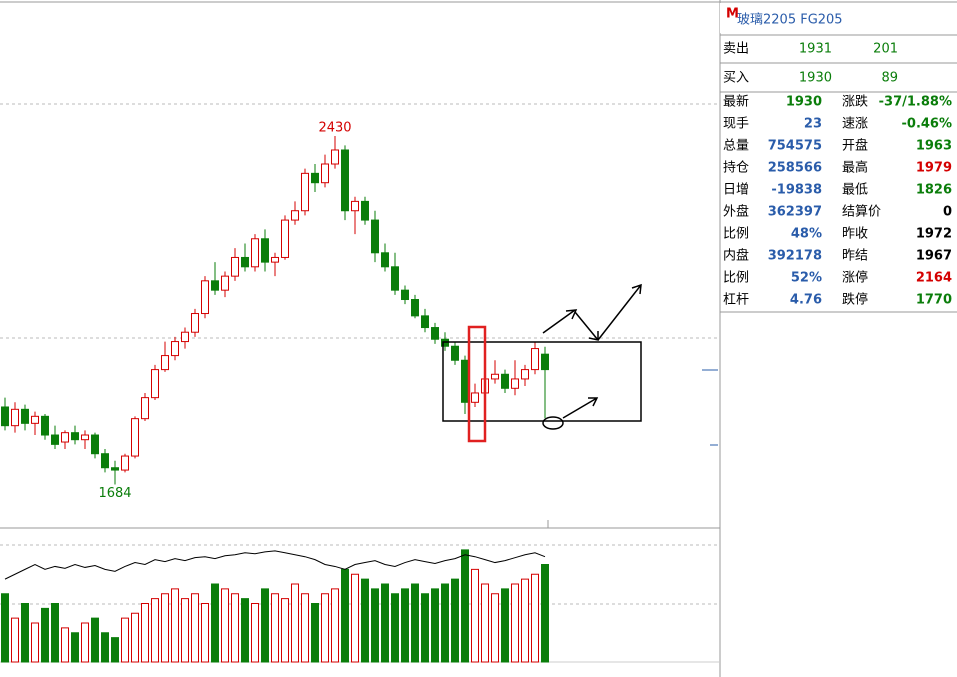  Describe the element at coordinates (855, 300) in the screenshot. I see `field-label: 跌停` at that location.